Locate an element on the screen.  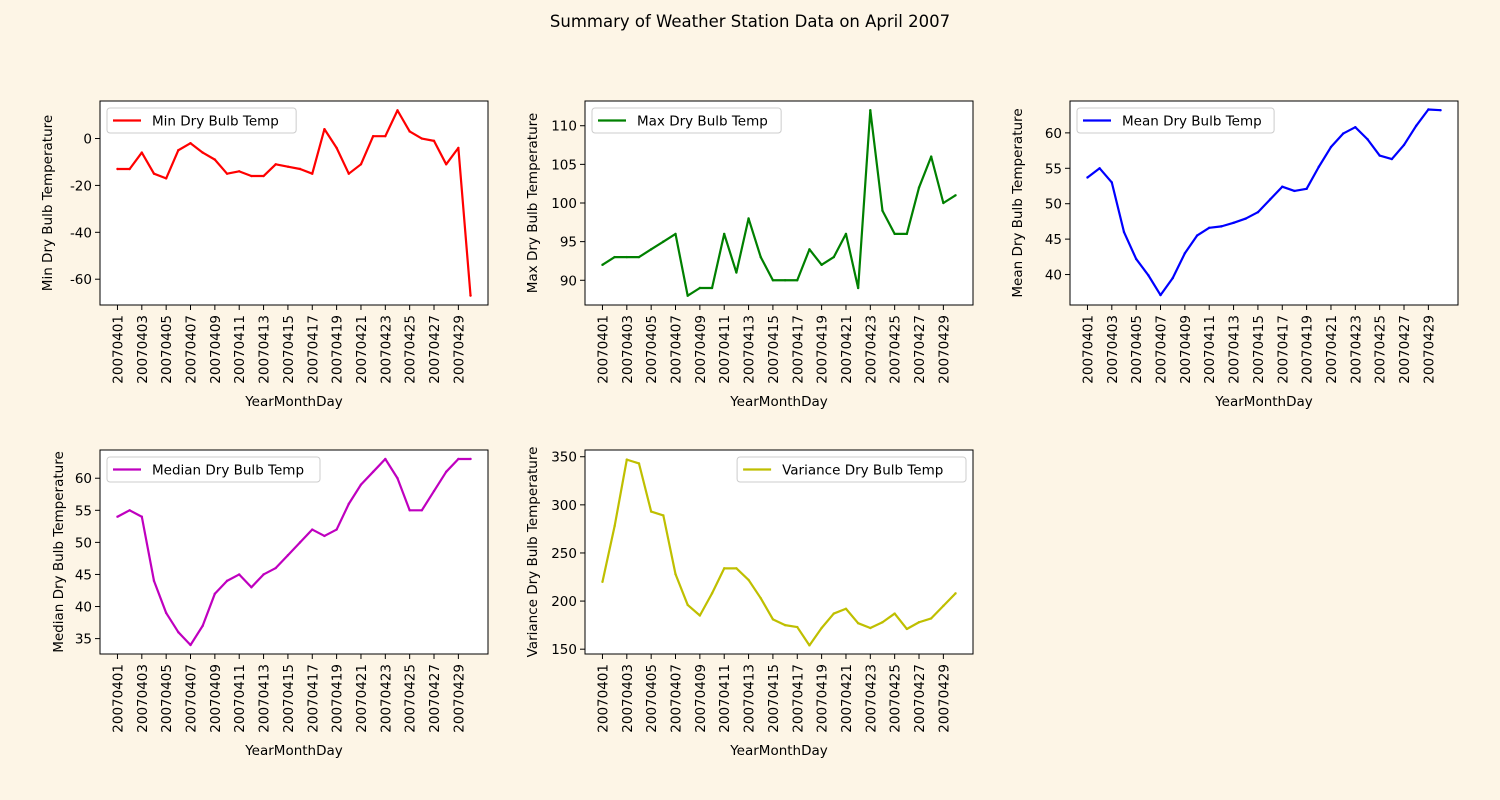
y-tick-label: -20 is located at coordinates (81, 186).